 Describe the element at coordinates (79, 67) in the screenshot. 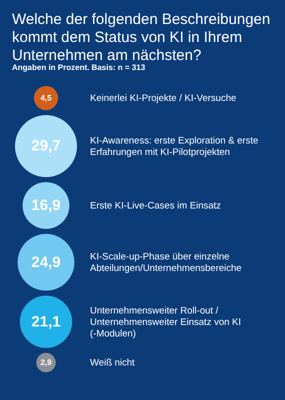

I see `text: Angaben in Prozent. Basis: n = 313` at that location.